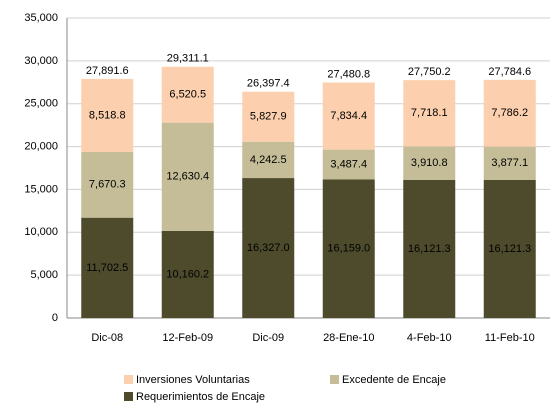 This screenshot has height=406, width=551. What do you see at coordinates (348, 74) in the screenshot?
I see `total-label: 27,480.8` at bounding box center [348, 74].